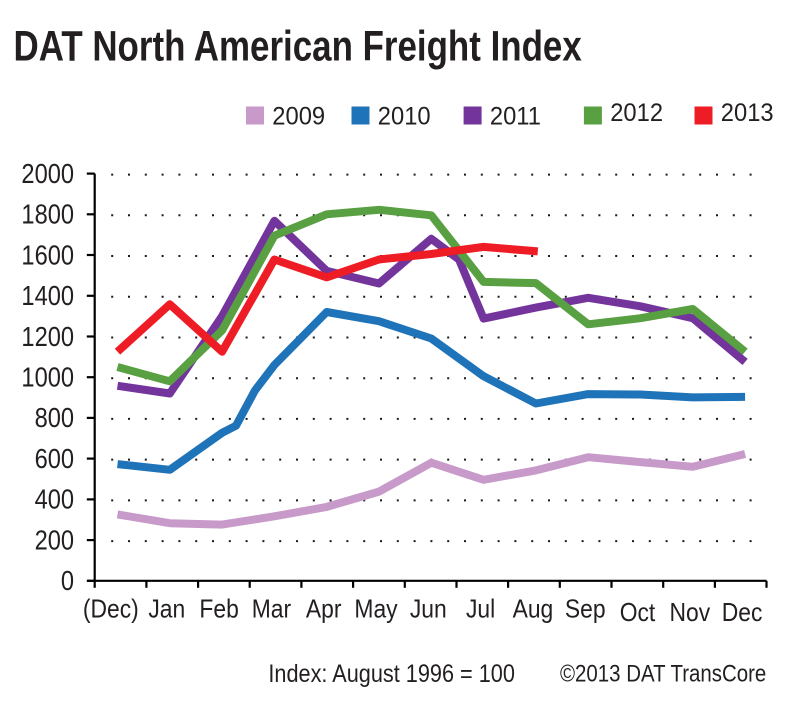 The height and width of the screenshot is (727, 800). What do you see at coordinates (47, 256) in the screenshot?
I see `svg-text: 1600` at bounding box center [47, 256].